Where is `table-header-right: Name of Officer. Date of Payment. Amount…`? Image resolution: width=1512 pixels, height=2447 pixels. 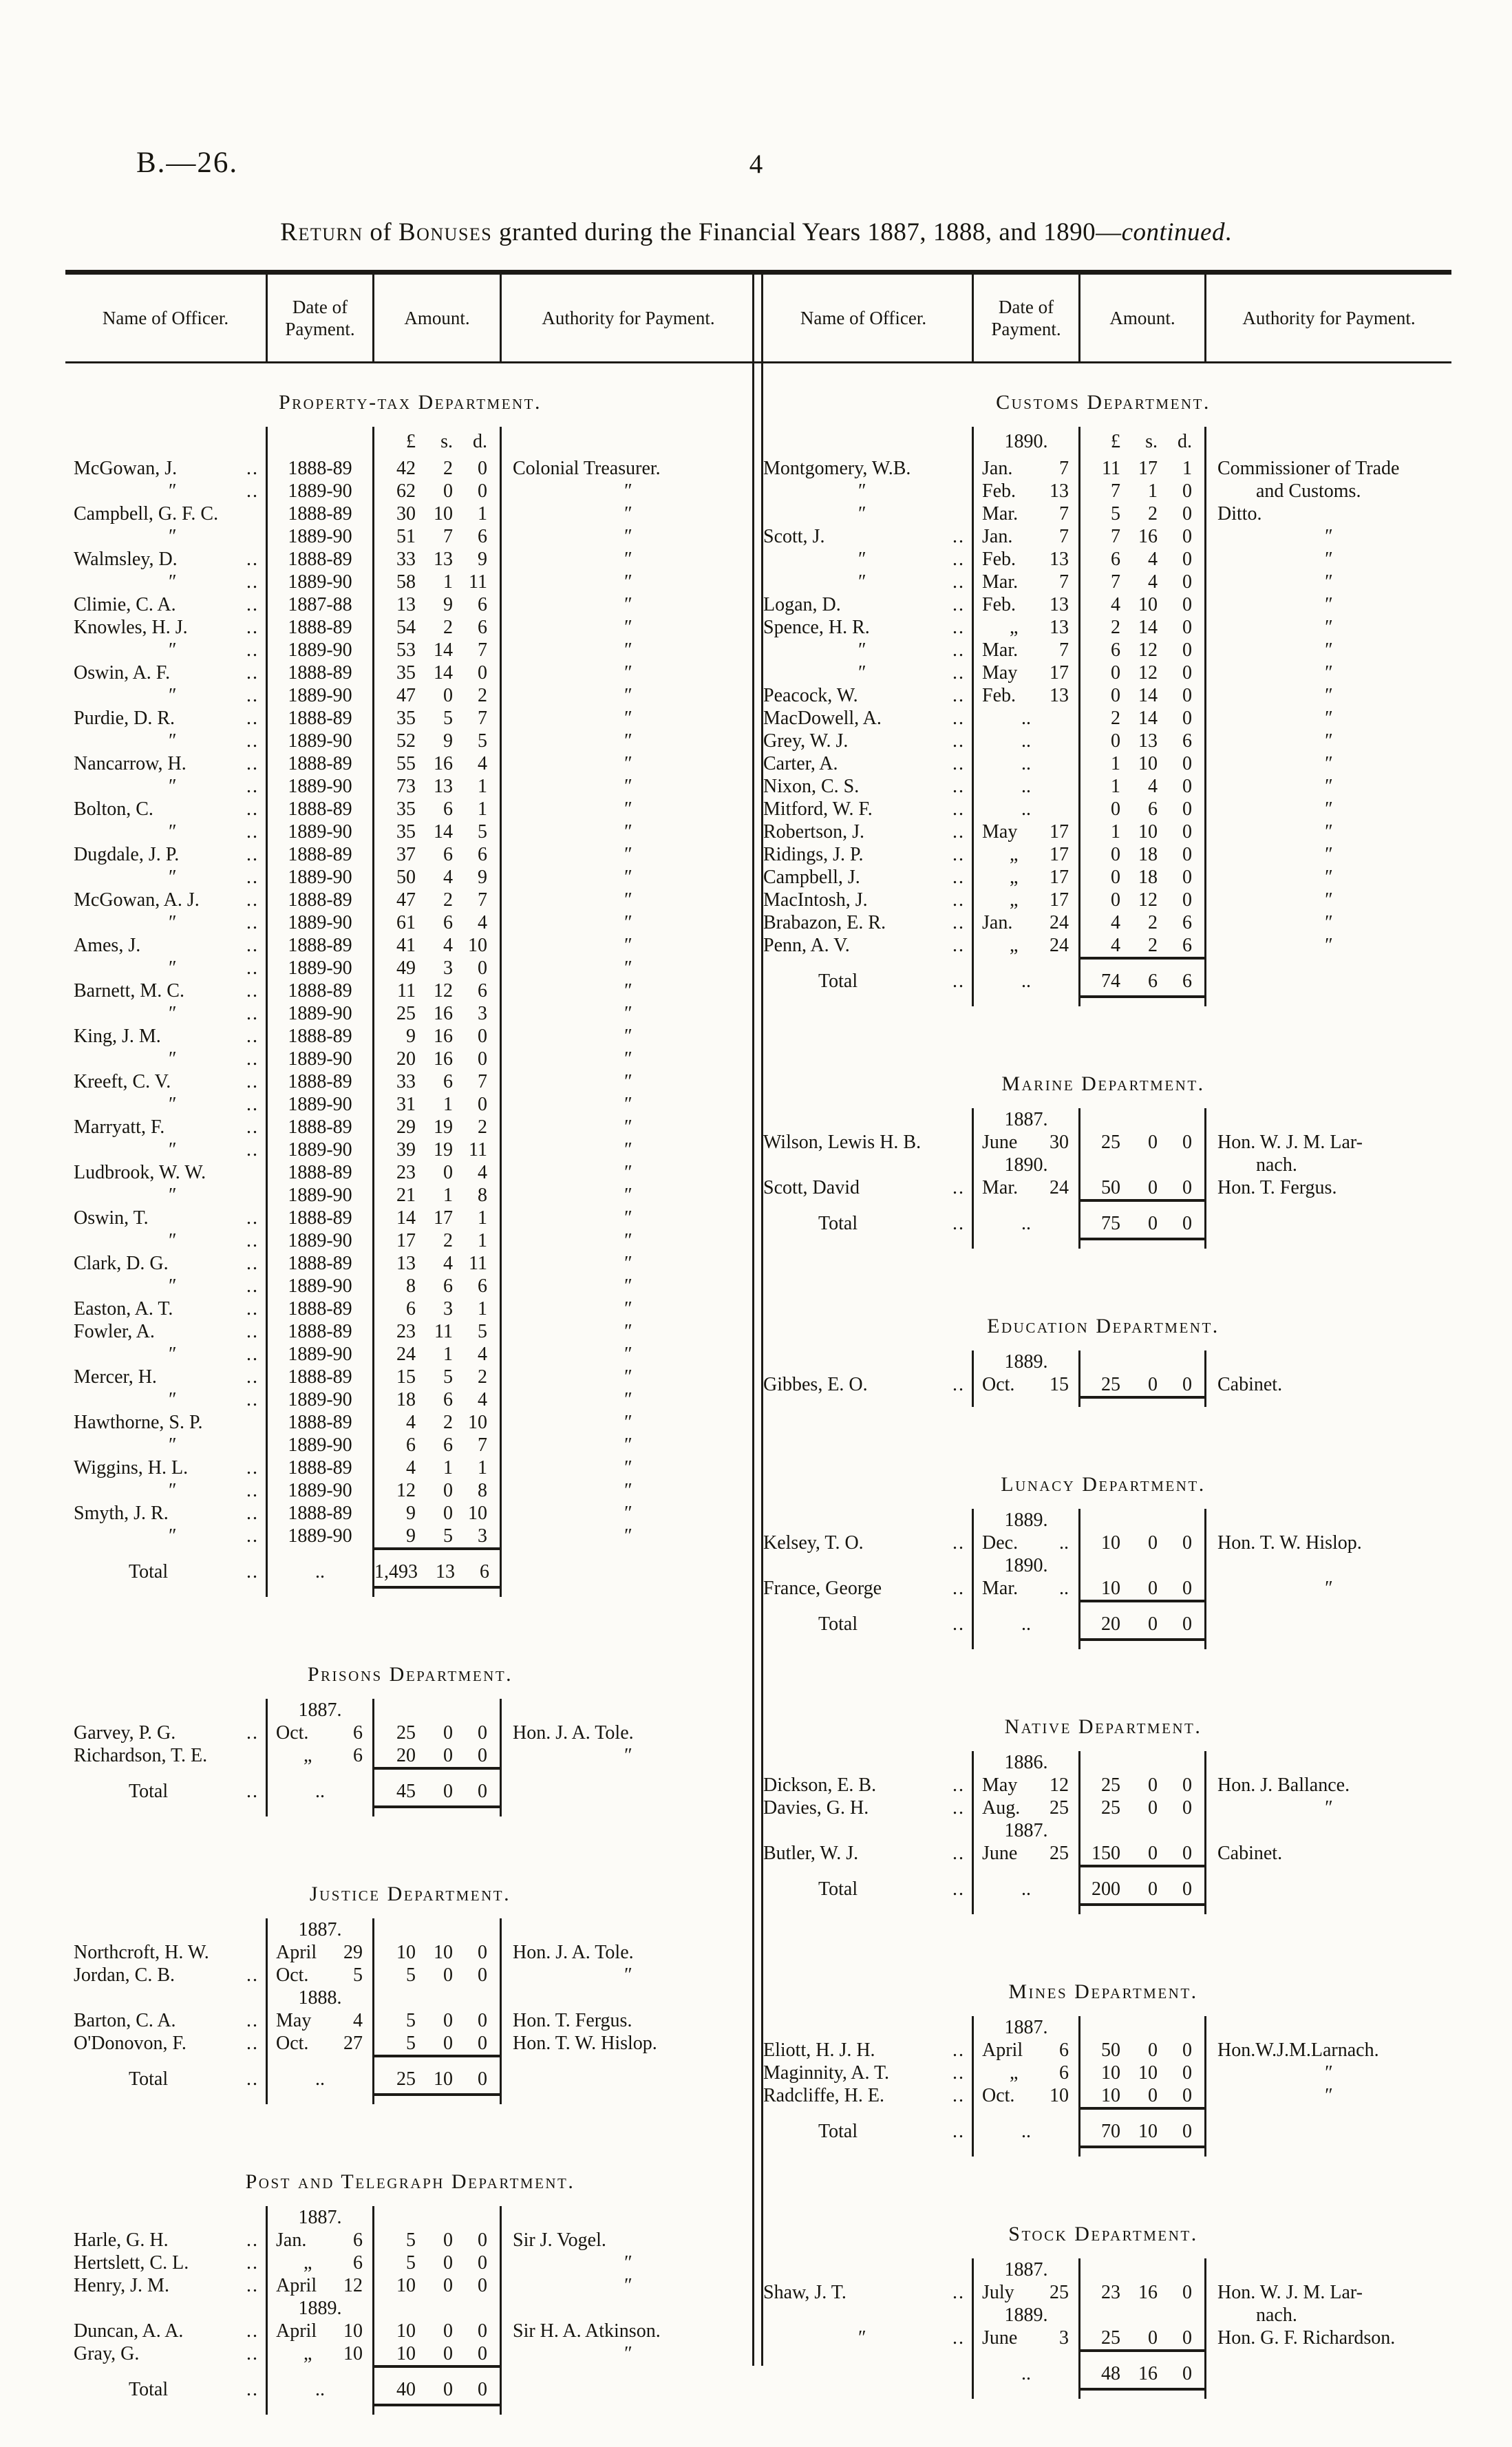
table-header-right: Name of Officer. Date of Payment. Amount… is located at coordinates (1103, 318).